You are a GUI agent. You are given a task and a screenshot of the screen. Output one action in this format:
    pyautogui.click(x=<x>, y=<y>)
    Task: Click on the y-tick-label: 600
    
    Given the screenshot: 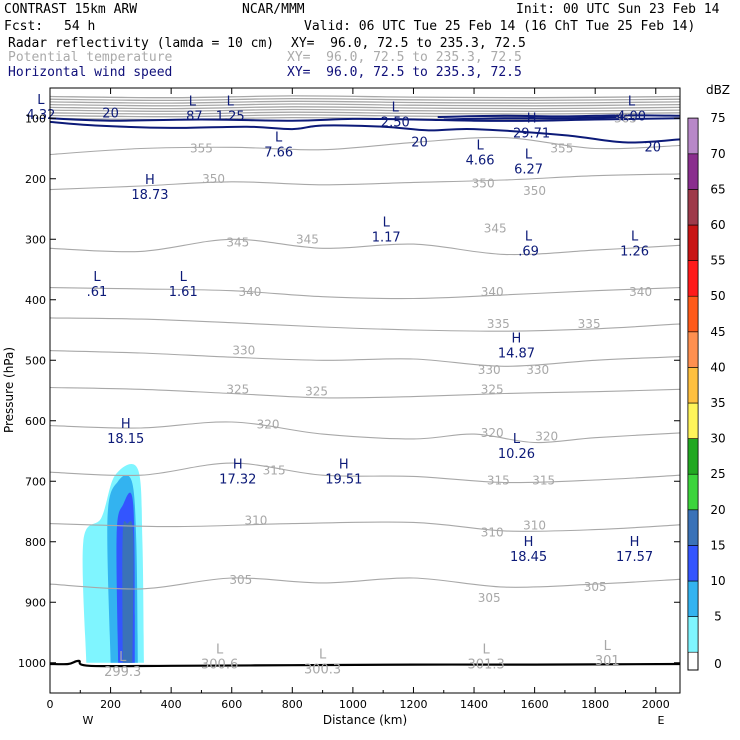 What is the action you would take?
    pyautogui.click(x=35, y=421)
    